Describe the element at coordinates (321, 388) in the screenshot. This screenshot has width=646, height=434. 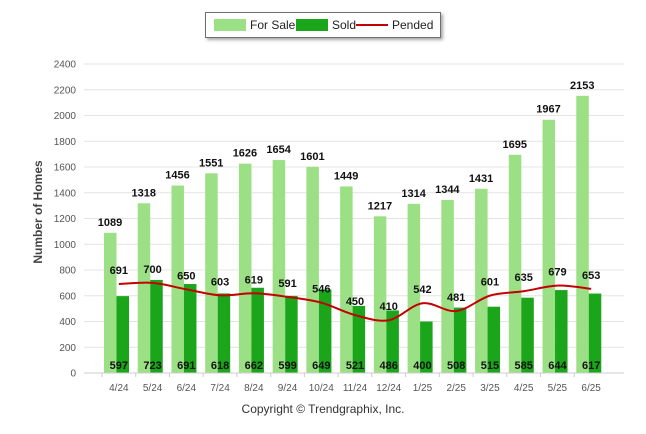
I see `x-tick-label: 10/24` at that location.